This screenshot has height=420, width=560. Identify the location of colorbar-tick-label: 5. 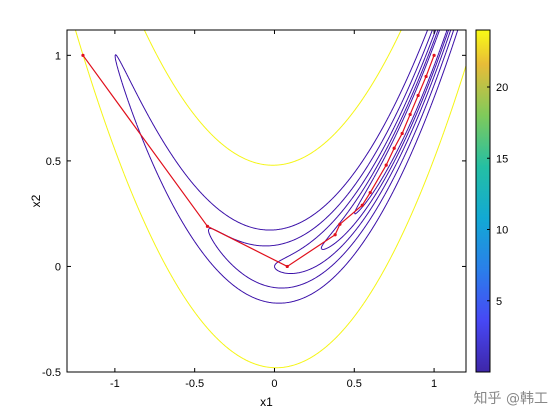
(499, 302).